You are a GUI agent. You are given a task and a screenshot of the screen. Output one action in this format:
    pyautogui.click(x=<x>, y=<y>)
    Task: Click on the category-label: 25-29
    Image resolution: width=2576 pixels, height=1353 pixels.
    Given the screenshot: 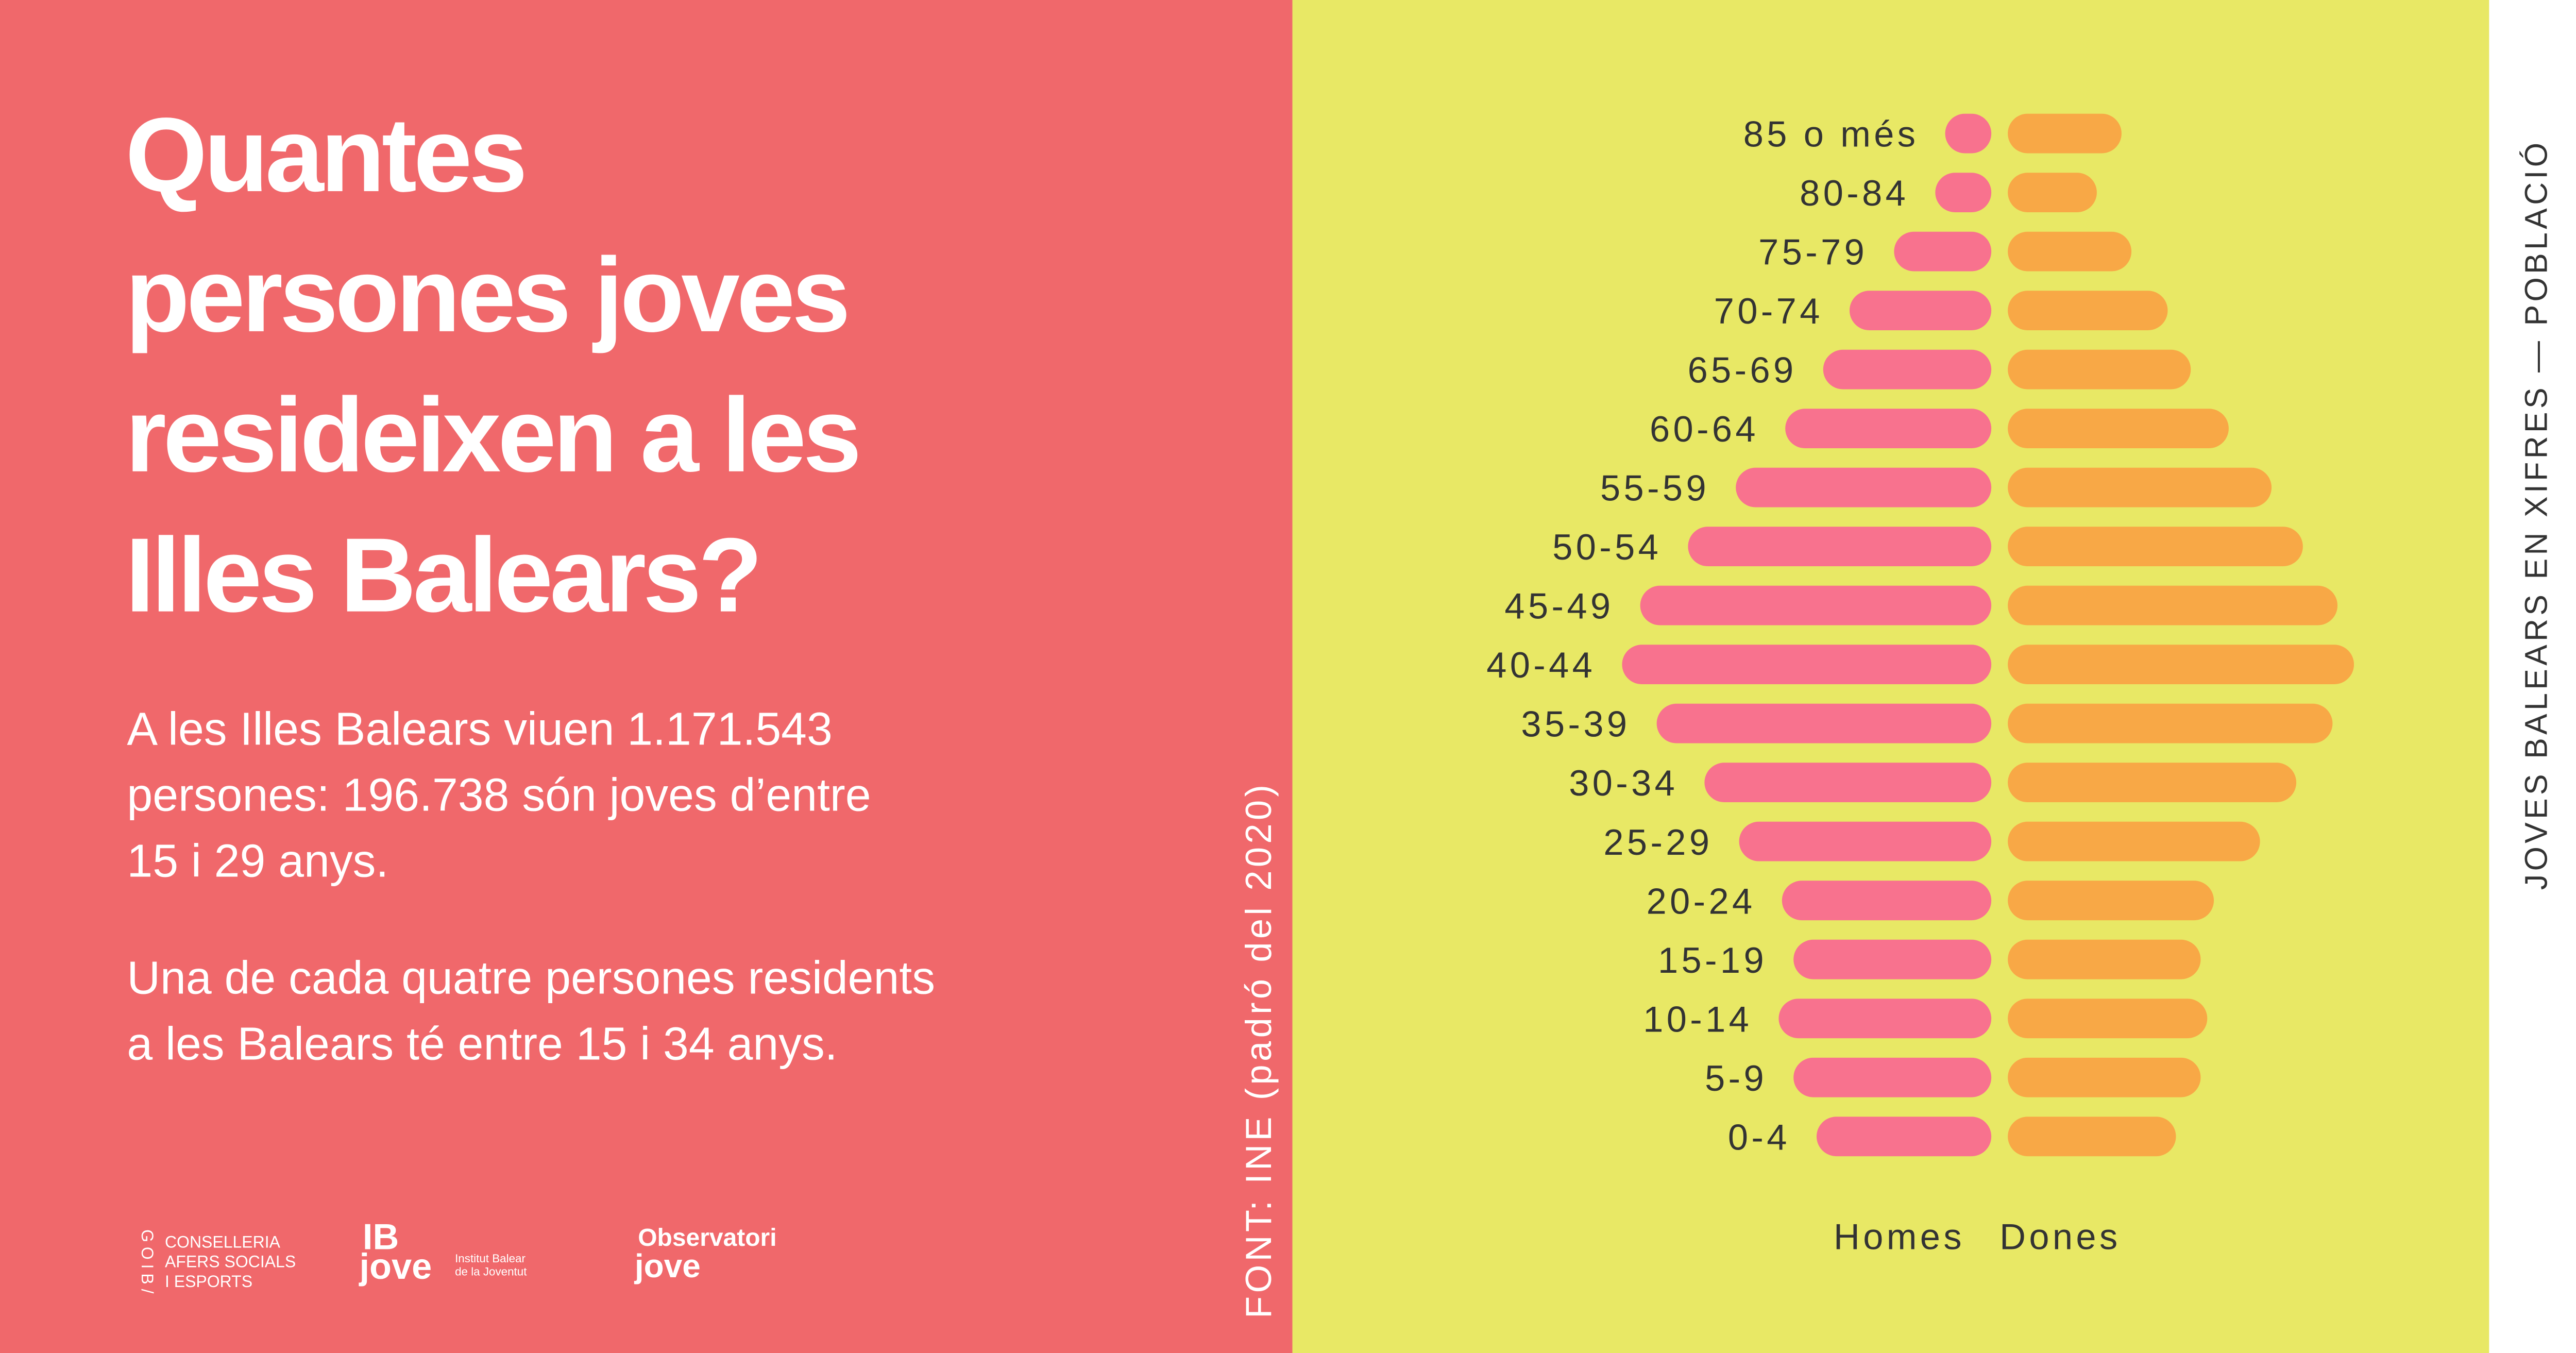 What is the action you would take?
    pyautogui.click(x=1658, y=842)
    